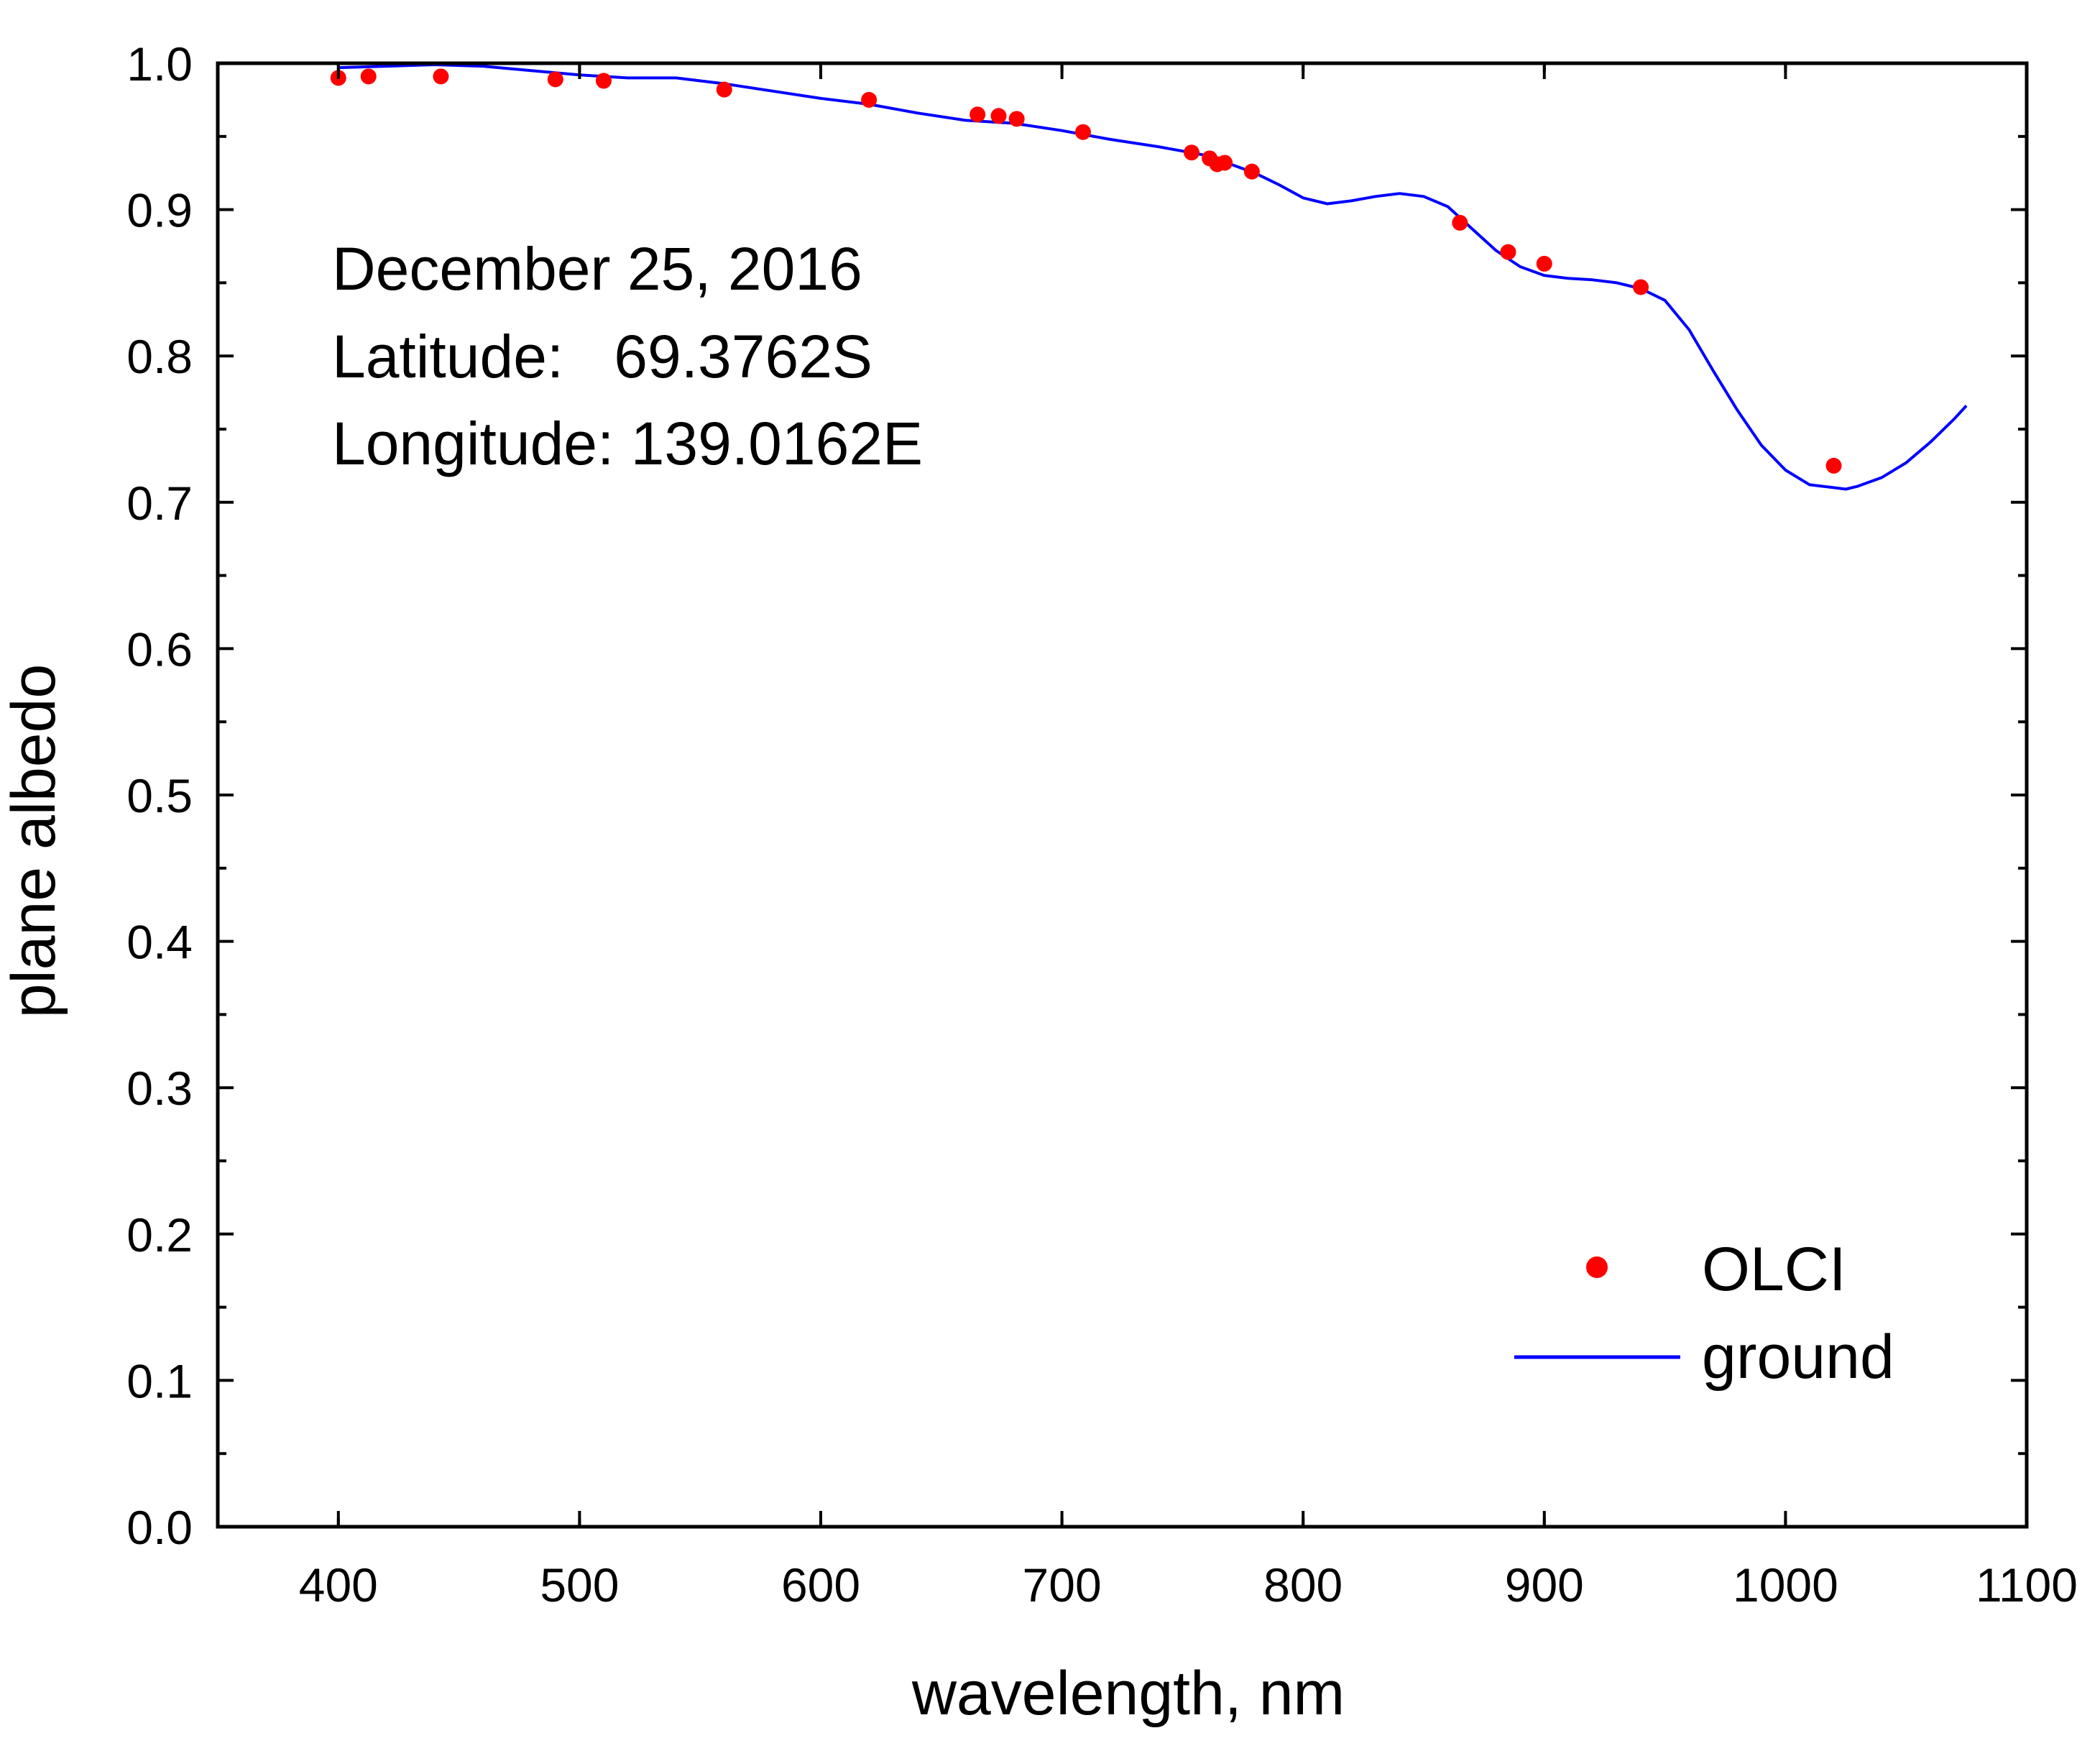 This screenshot has height=1751, width=2100. I want to click on annotation-longitude: Longitude: 139.0162E, so click(627, 444).